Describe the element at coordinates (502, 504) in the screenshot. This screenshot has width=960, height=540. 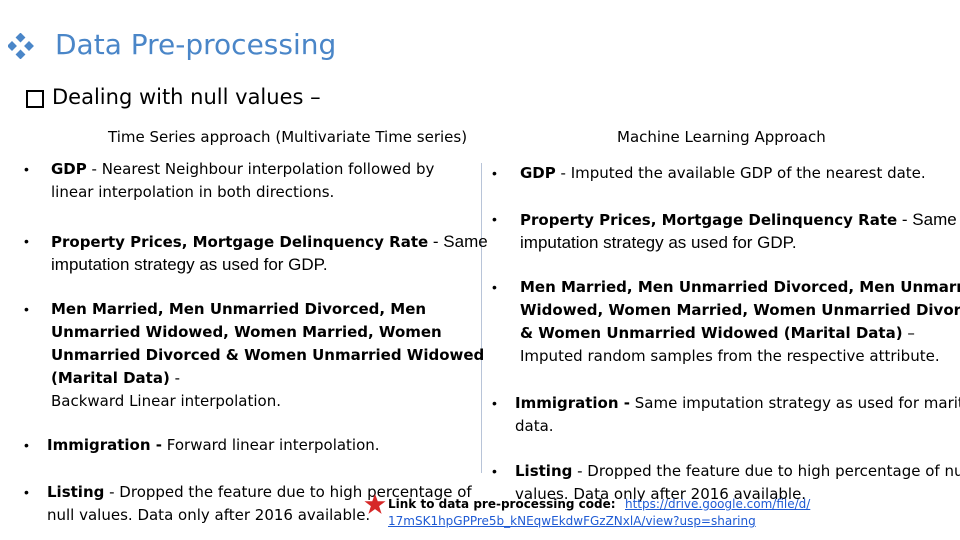
I see `link-label: Link to data pre-processing code:` at that location.